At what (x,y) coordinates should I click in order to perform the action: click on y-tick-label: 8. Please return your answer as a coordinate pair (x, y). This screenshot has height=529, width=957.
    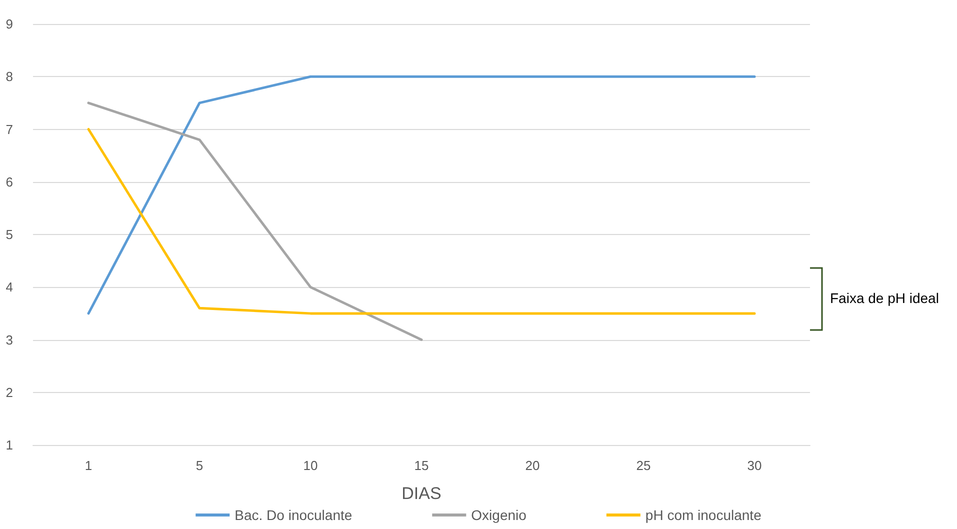
    Looking at the image, I should click on (9, 76).